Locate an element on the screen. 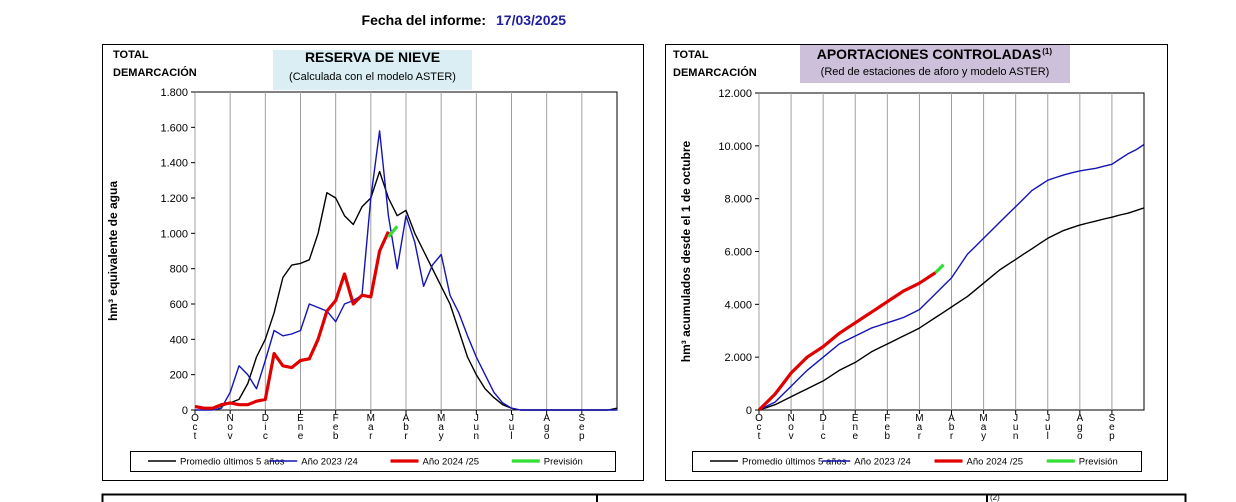  y-tick-label: 10.000 is located at coordinates (735, 147).